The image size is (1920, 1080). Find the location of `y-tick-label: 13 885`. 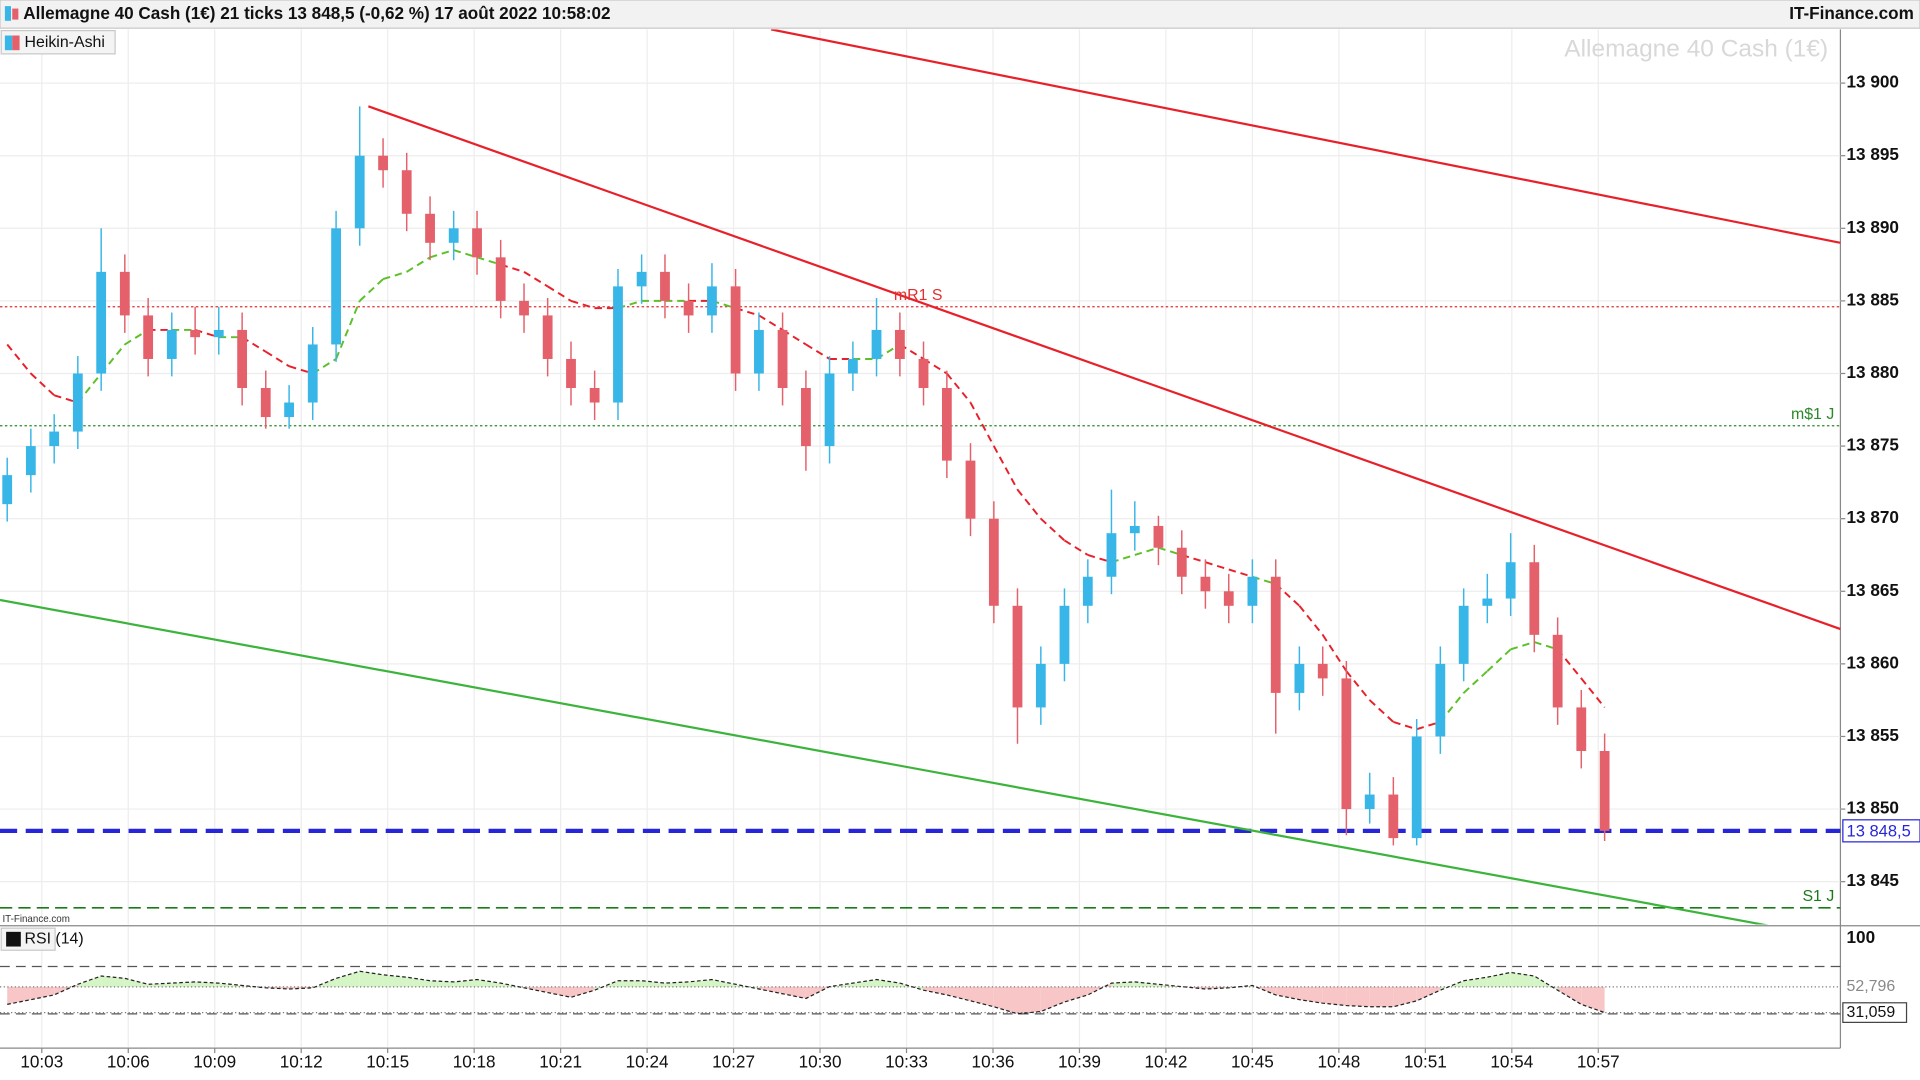

y-tick-label: 13 885 is located at coordinates (1873, 299).